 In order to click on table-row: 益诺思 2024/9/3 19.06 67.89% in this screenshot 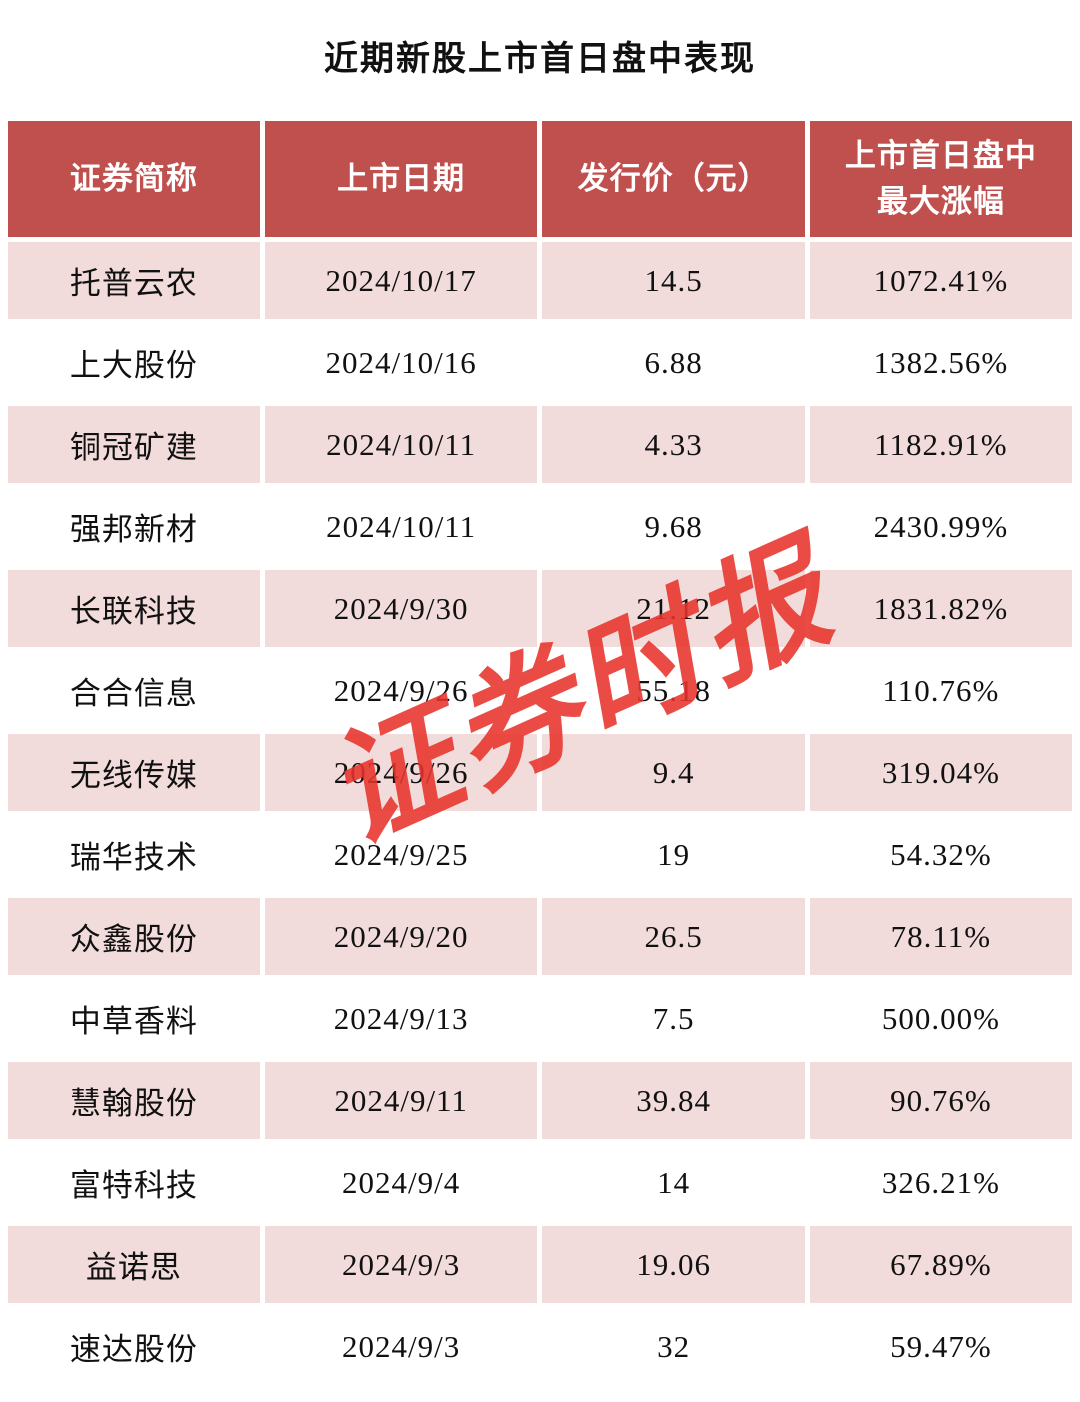, I will do `click(540, 1264)`.